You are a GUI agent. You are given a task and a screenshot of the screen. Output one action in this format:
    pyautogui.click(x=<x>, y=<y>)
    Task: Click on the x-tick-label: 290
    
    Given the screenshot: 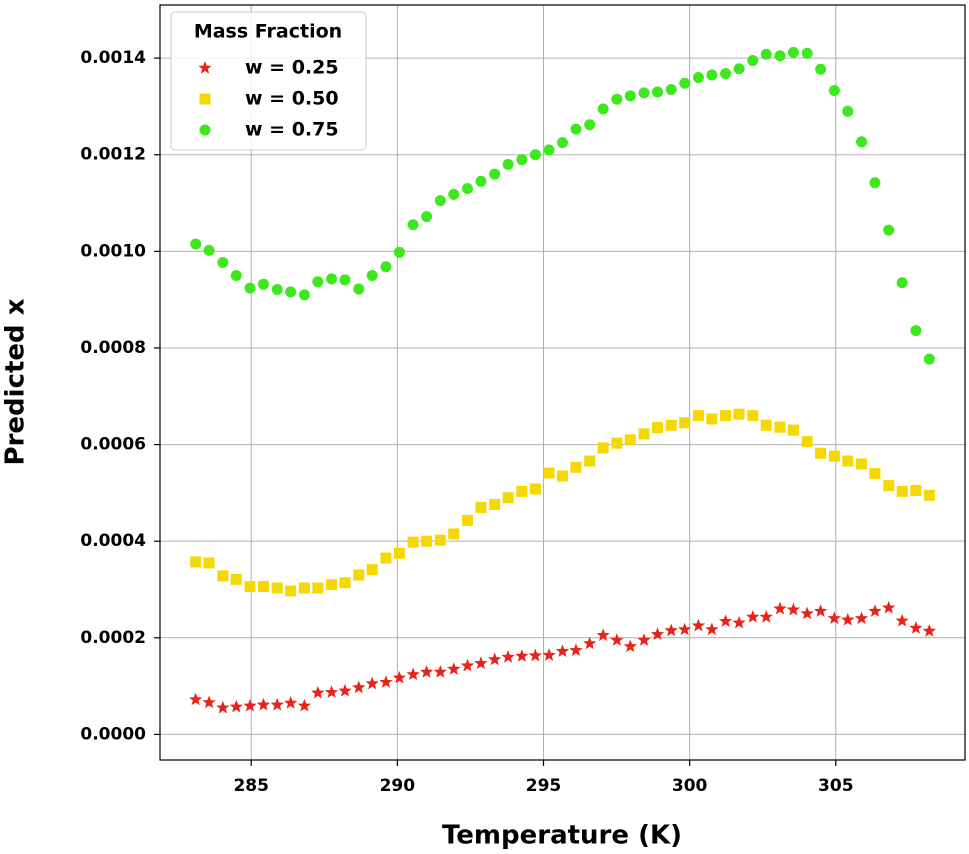 What is the action you would take?
    pyautogui.click(x=398, y=786)
    